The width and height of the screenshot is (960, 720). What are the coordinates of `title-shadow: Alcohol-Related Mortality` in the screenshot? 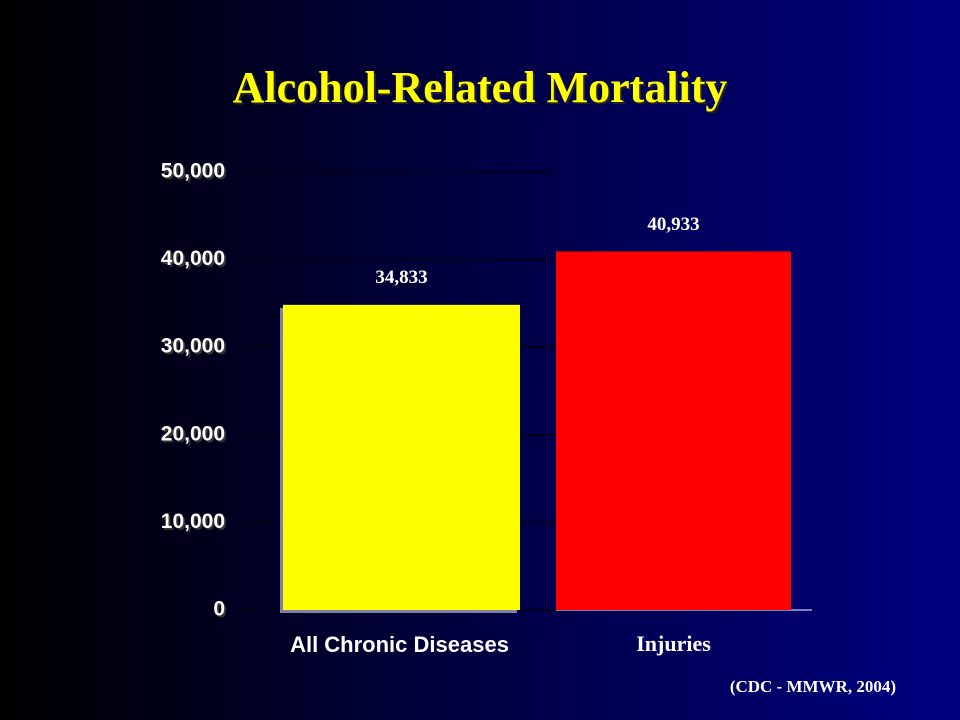 It's located at (482, 89).